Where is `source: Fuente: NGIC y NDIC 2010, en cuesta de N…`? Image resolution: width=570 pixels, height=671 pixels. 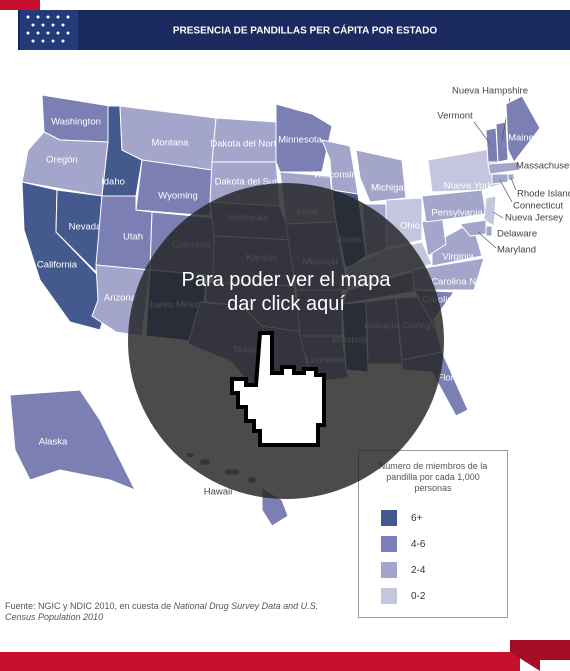
source: Fuente: NGIC y NDIC 2010, en cuesta de N… is located at coordinates (170, 612).